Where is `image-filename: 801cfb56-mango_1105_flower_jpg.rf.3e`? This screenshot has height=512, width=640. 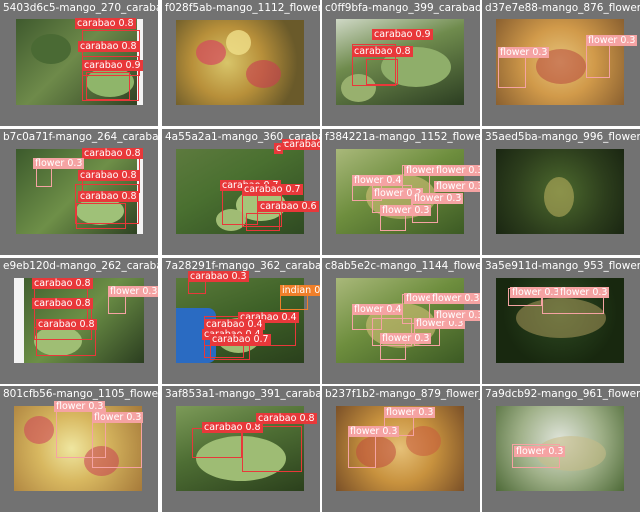 image-filename: 801cfb56-mango_1105_flower_jpg.rf.3e is located at coordinates (80, 394).